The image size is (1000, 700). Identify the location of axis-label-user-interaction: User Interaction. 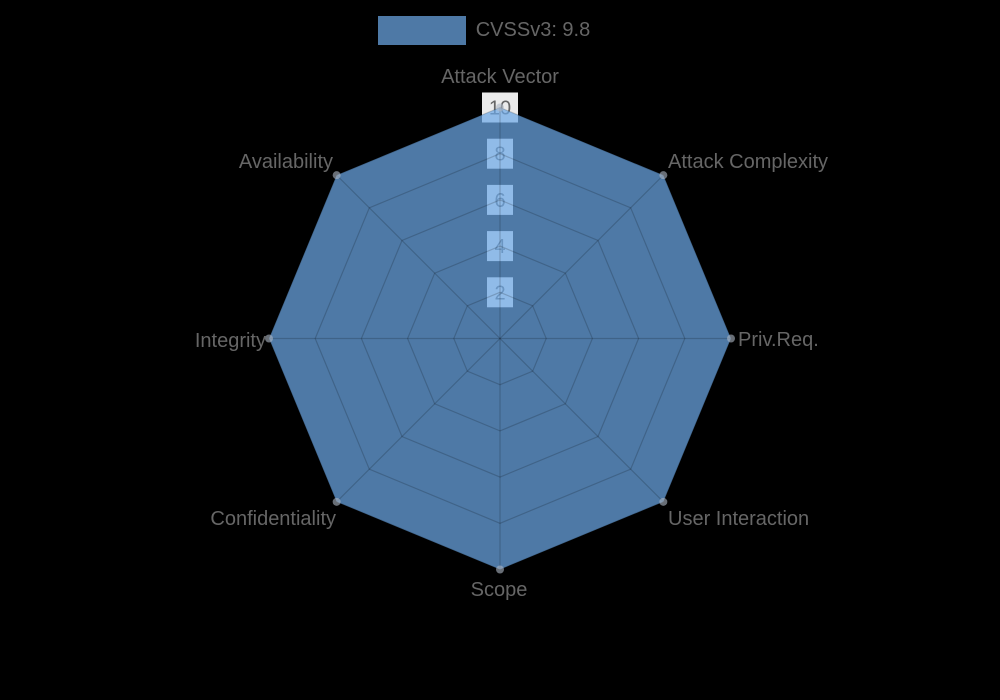
(738, 519).